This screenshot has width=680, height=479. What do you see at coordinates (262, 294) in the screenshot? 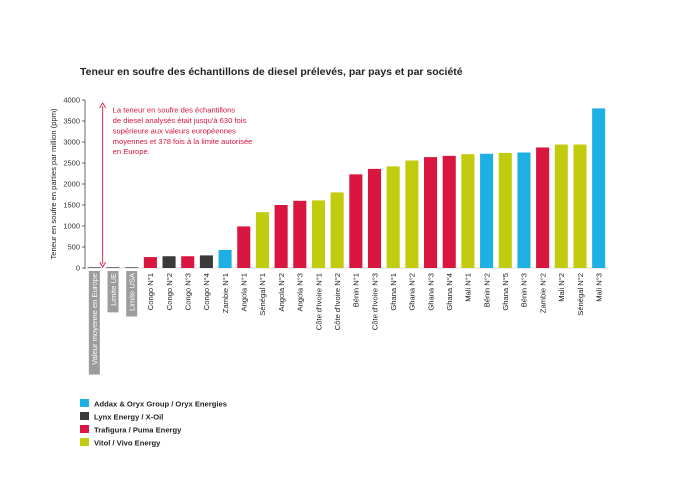
I see `x-tick-label: Sénégal N°1` at bounding box center [262, 294].